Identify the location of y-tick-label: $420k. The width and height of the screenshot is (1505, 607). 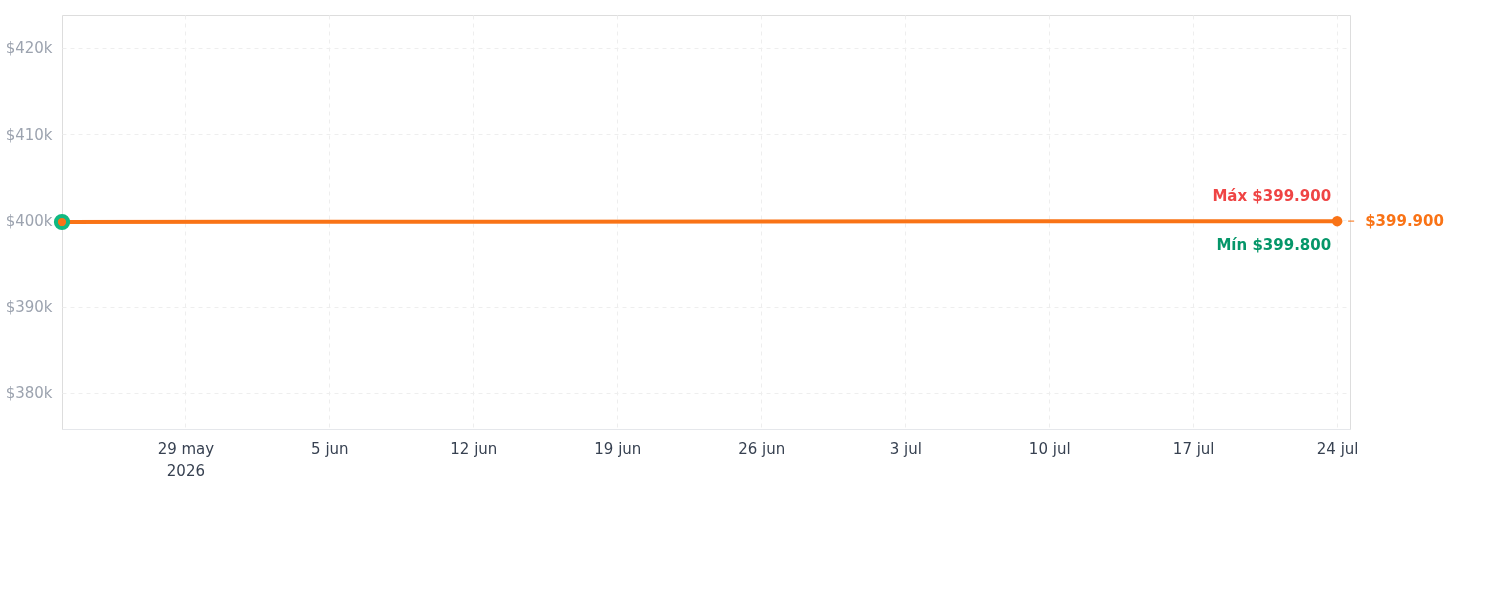
(29, 48).